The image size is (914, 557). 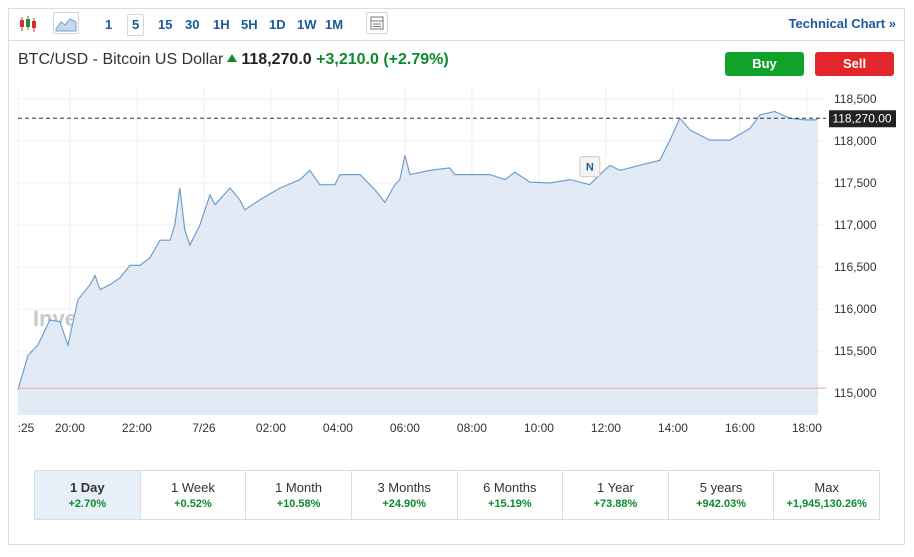 I want to click on x-tick-label: 22:00, so click(x=137, y=428).